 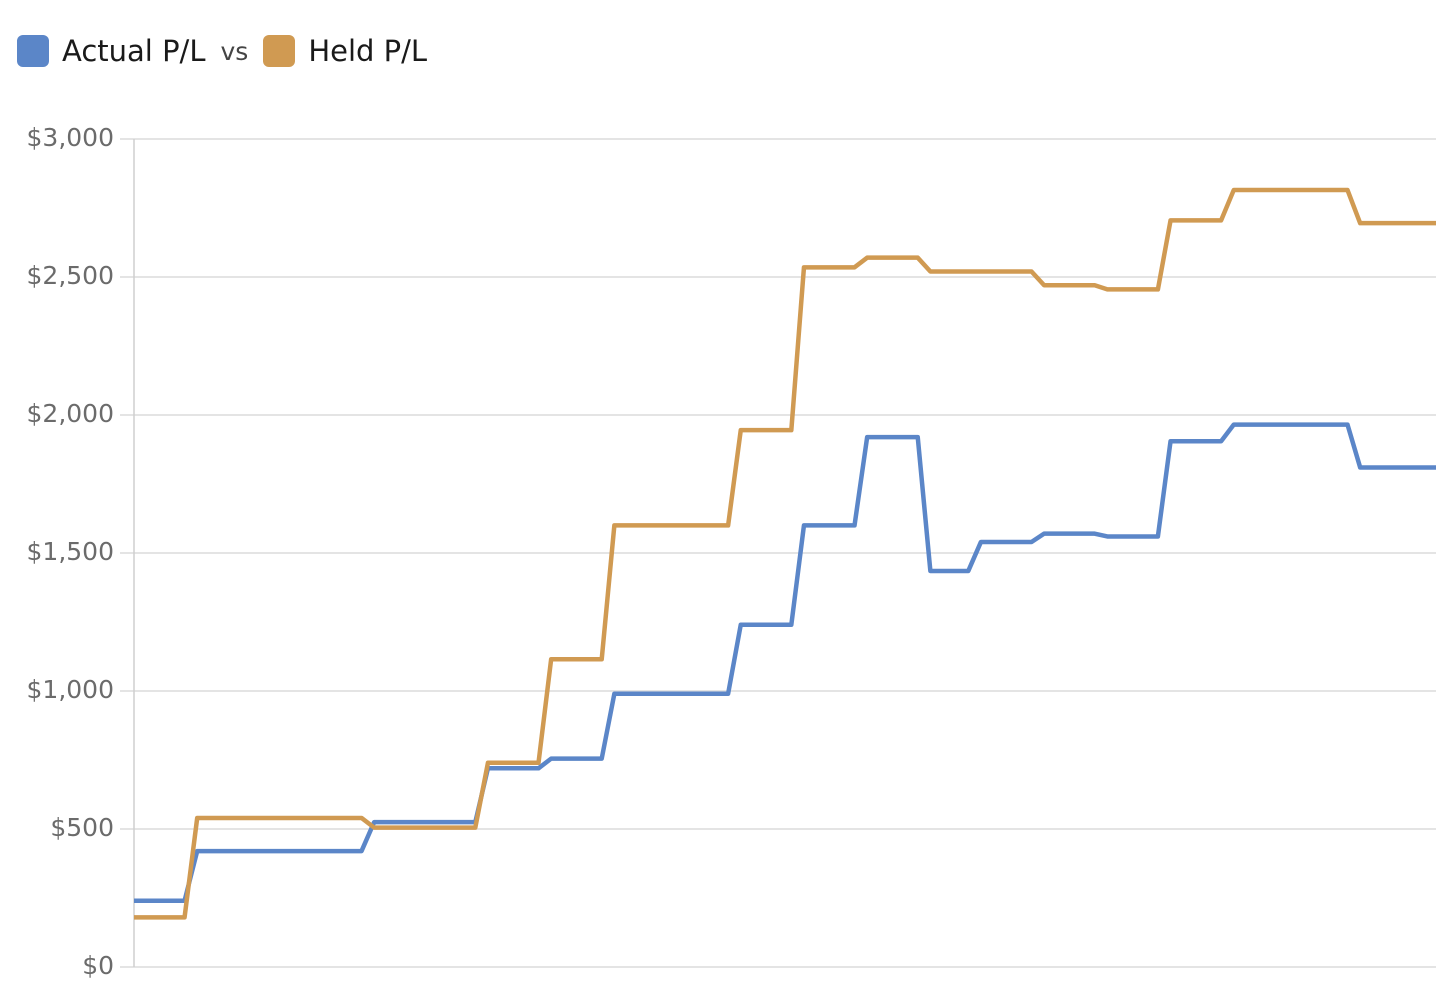 I want to click on legend: Actual P/L vs Held P/L, so click(x=222, y=51).